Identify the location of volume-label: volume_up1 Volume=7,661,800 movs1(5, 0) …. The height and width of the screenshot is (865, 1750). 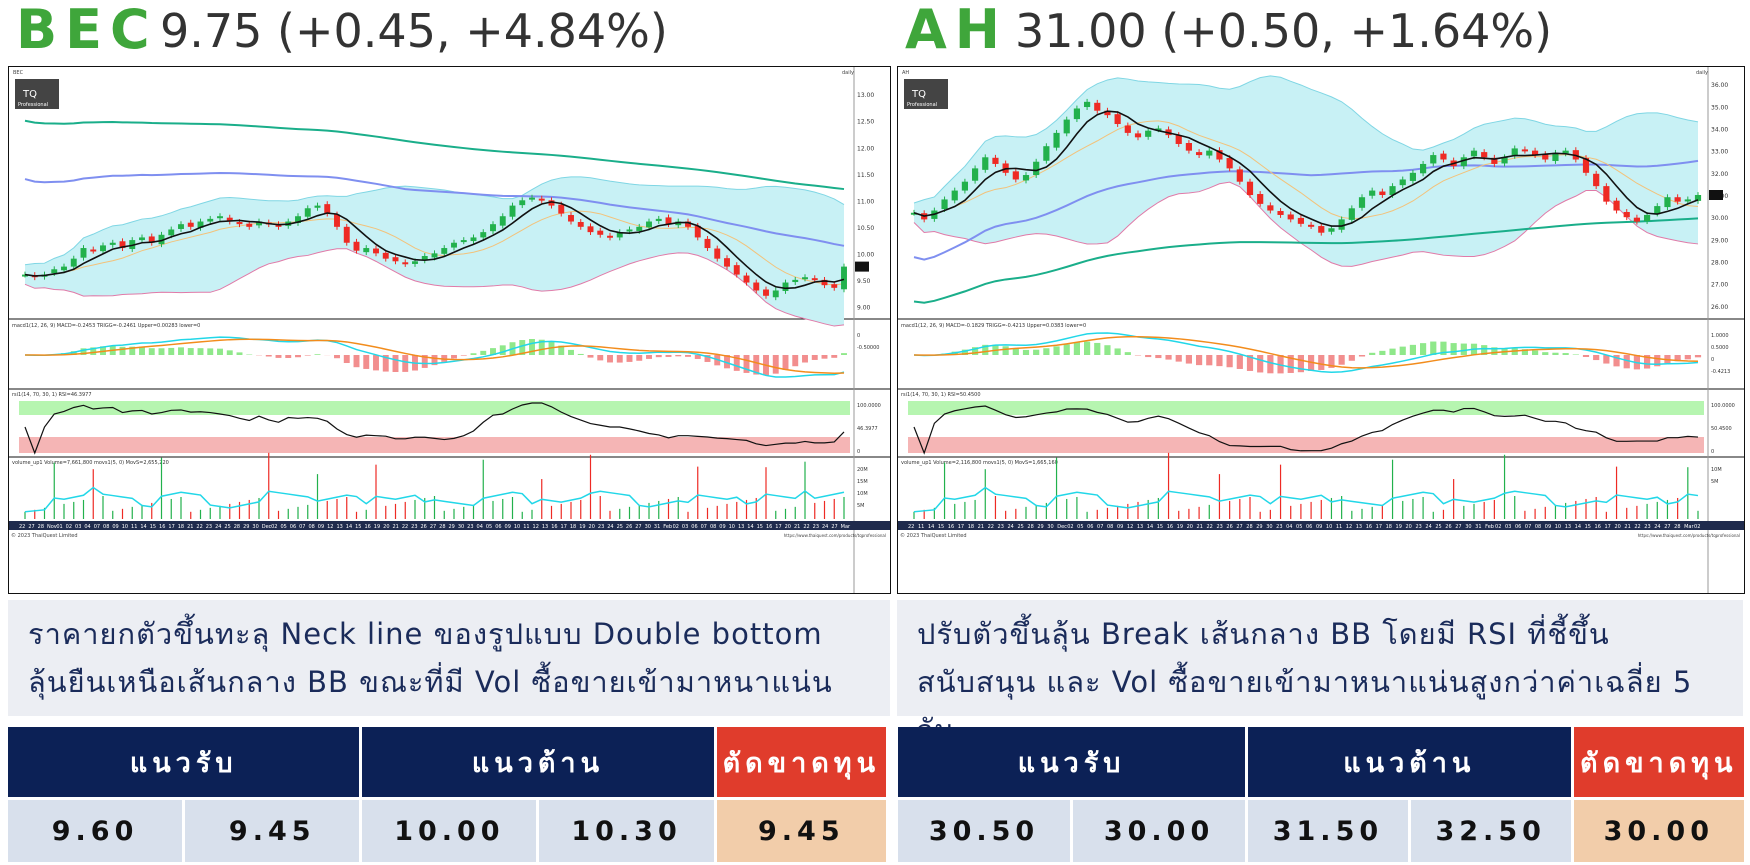
(90, 463).